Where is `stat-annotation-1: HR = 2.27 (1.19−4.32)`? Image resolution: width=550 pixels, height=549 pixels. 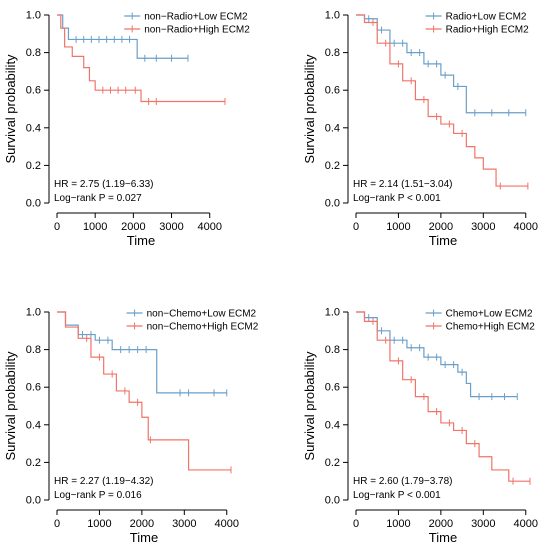
stat-annotation-1: HR = 2.27 (1.19−4.32) is located at coordinates (104, 481).